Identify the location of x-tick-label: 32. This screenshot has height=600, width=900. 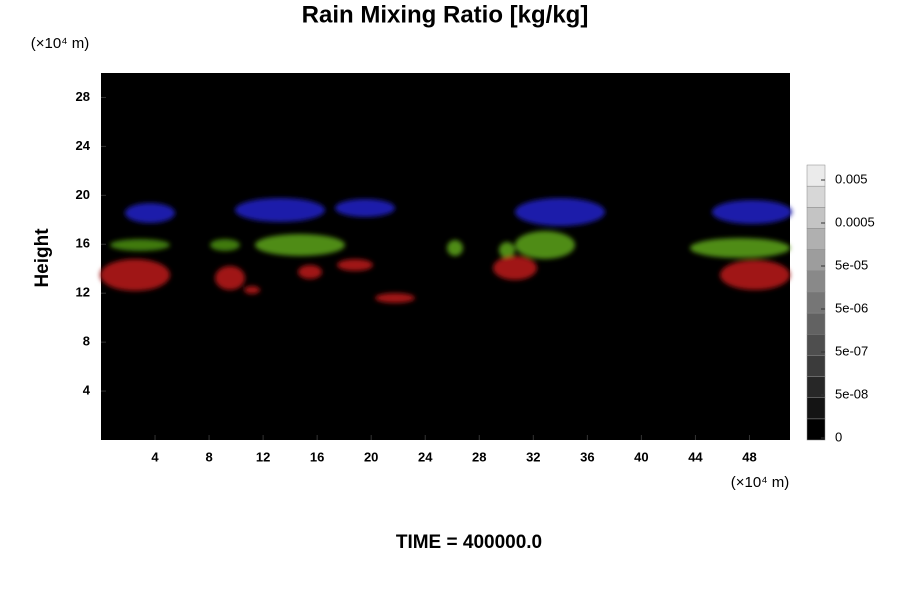
(533, 456).